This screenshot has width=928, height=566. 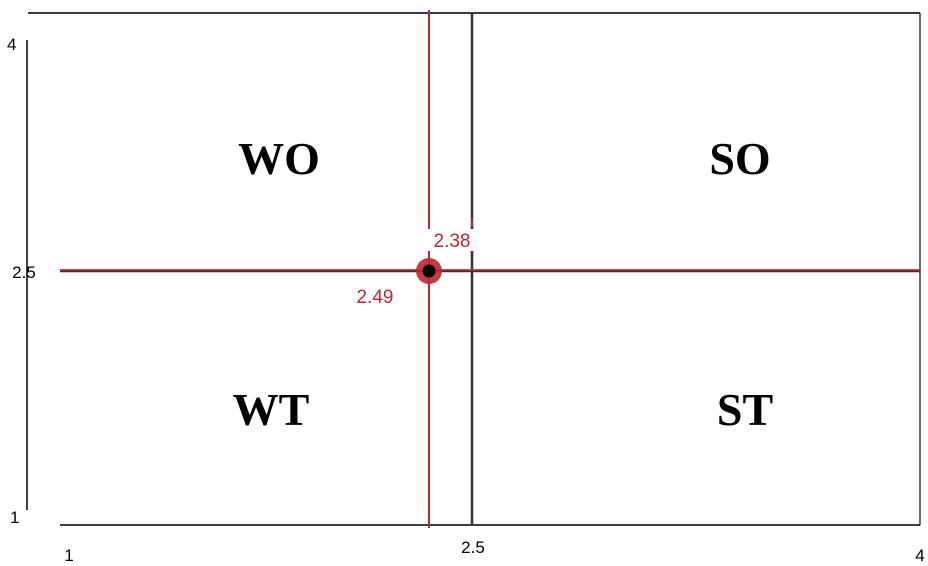 I want to click on x-value-label-backdrop, so click(x=452, y=240).